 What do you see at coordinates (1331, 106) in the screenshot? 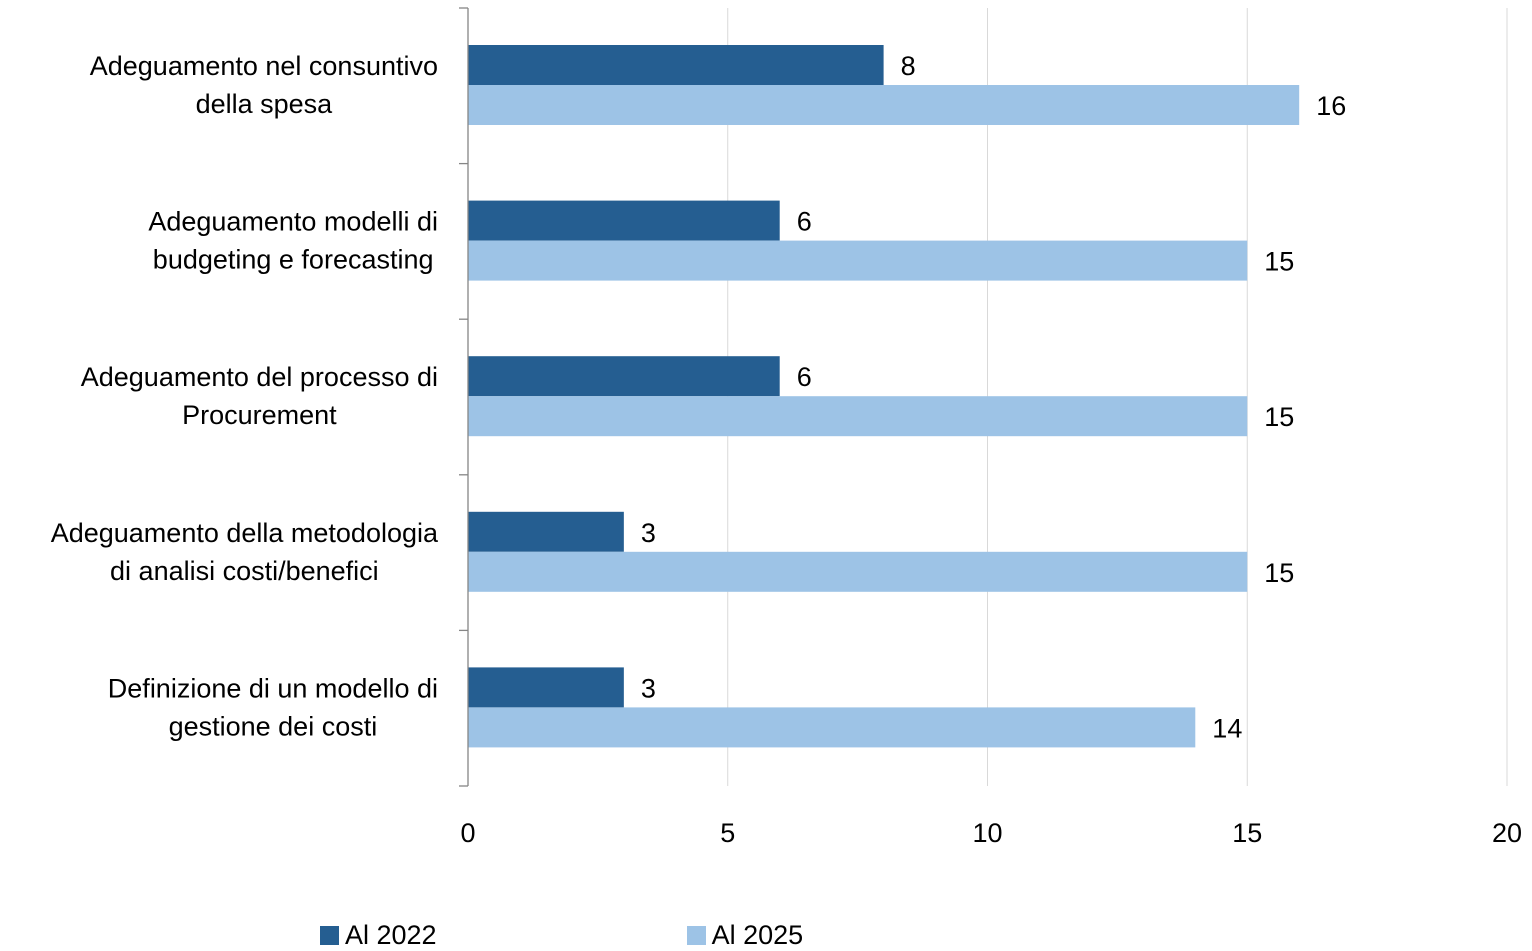
I see `data-label: 16` at bounding box center [1331, 106].